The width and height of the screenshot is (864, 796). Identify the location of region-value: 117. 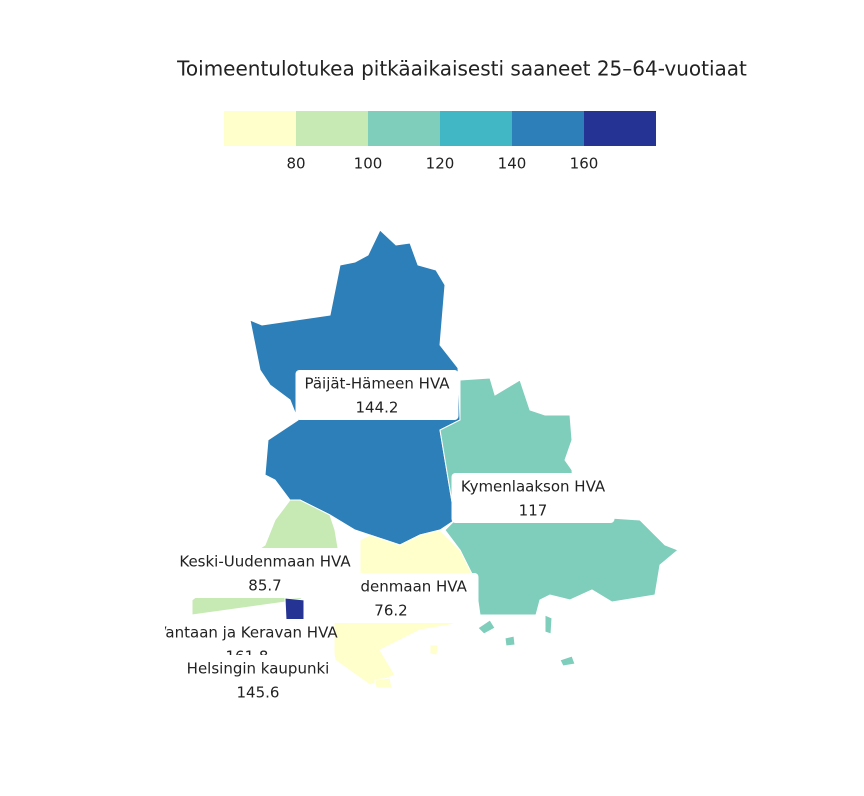
(533, 511).